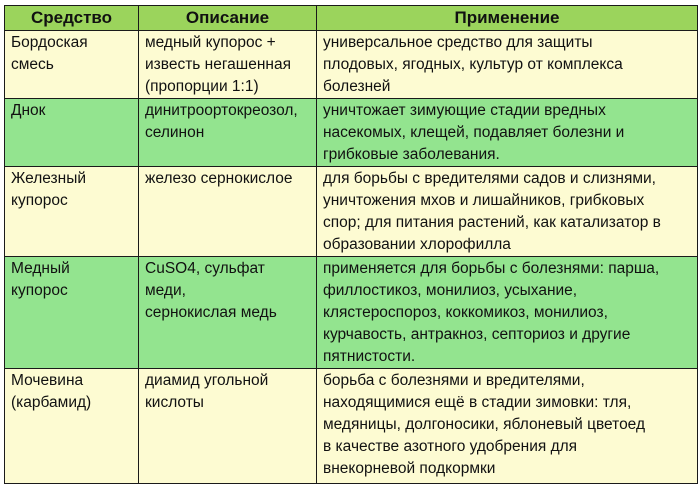 The height and width of the screenshot is (484, 700). What do you see at coordinates (71, 312) in the screenshot?
I see `remedy-cell: Медный купорос` at bounding box center [71, 312].